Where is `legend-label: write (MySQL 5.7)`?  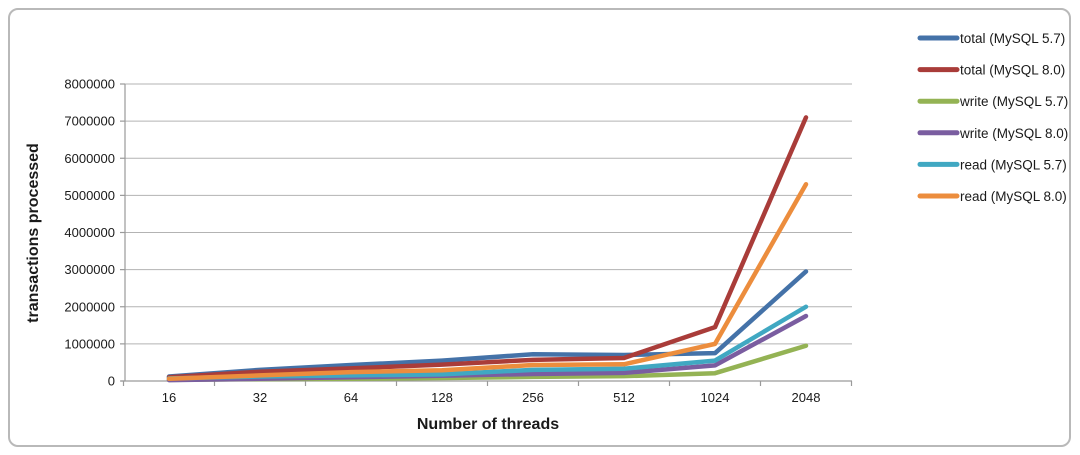 legend-label: write (MySQL 5.7) is located at coordinates (1013, 101).